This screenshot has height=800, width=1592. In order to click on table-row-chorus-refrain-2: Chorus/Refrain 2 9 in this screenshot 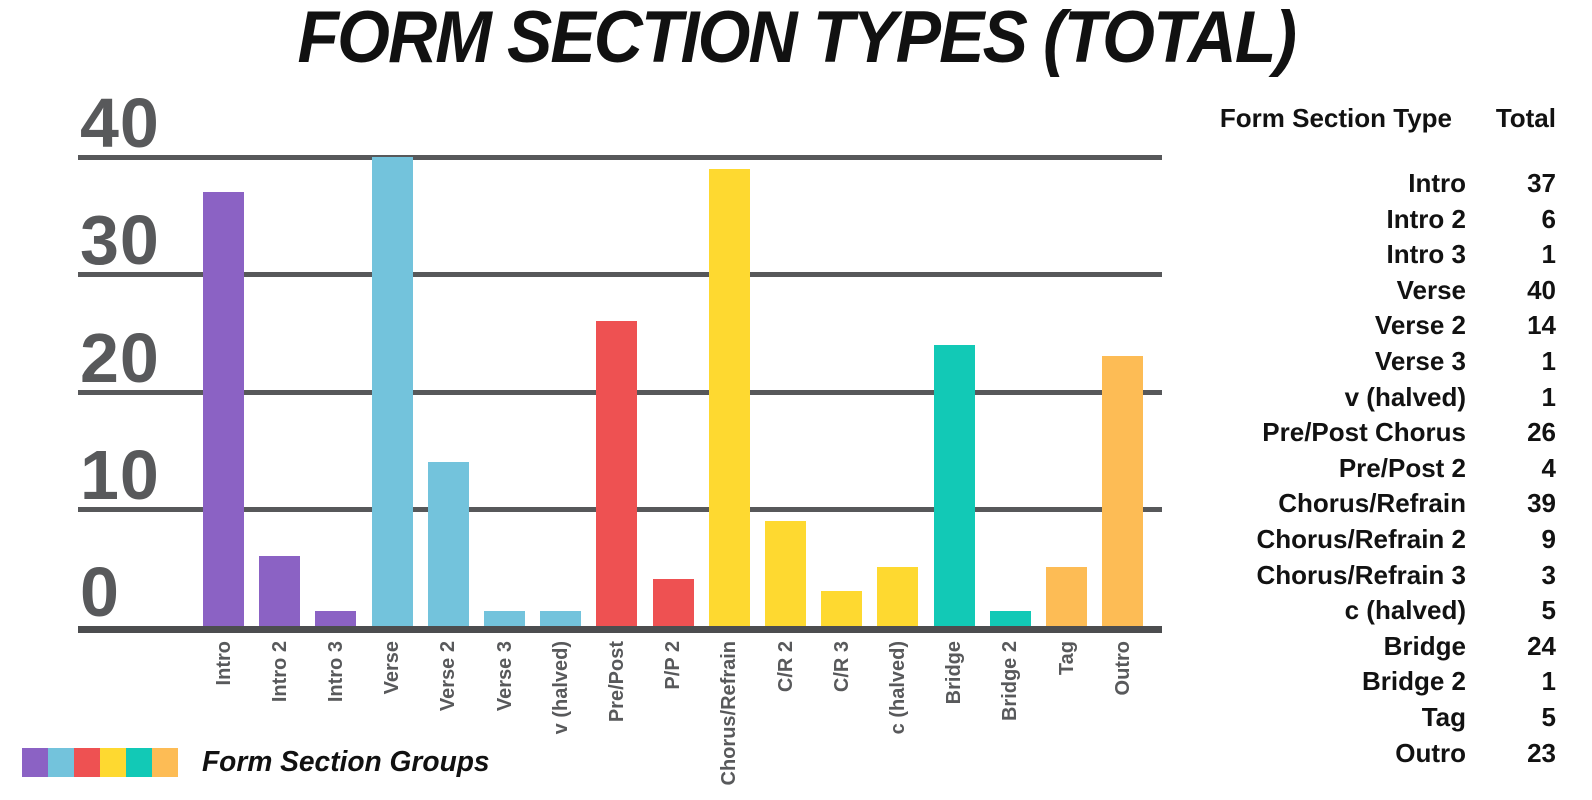, I will do `click(1355, 540)`.